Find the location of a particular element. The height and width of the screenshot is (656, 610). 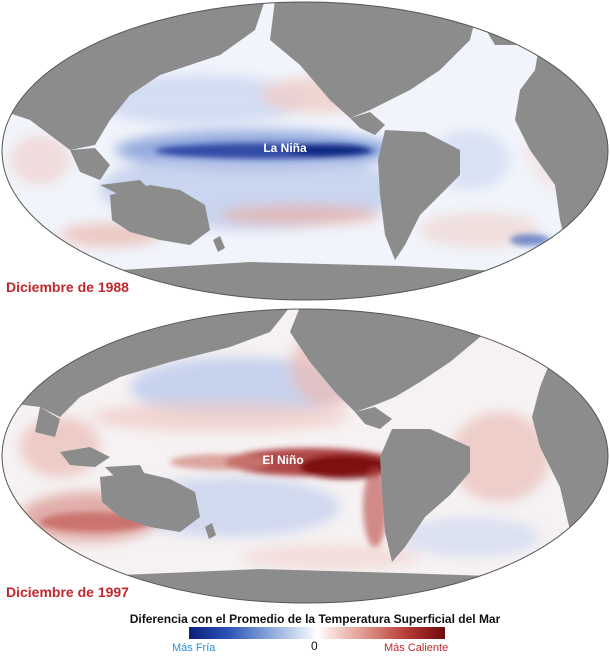

legend-cold-label: Más Fría is located at coordinates (194, 648).